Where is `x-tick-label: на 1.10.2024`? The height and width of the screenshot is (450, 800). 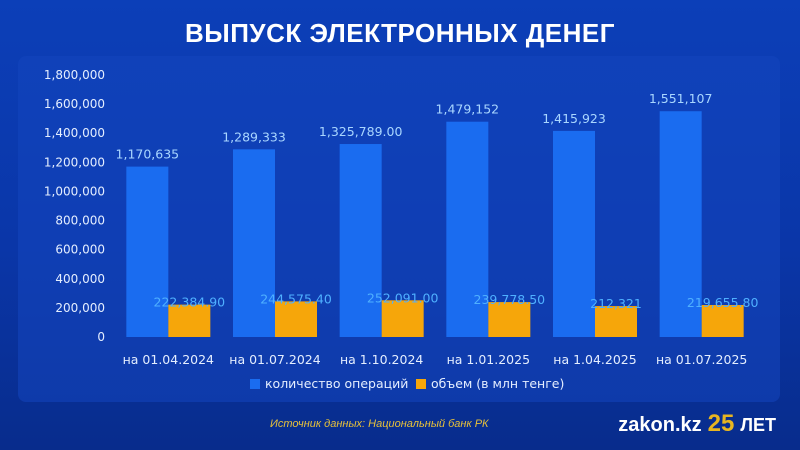
x-tick-label: на 1.10.2024 is located at coordinates (381, 359).